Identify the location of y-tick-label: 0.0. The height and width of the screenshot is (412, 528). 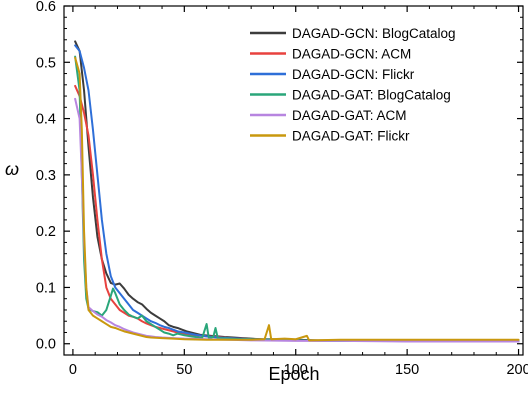
(46, 345).